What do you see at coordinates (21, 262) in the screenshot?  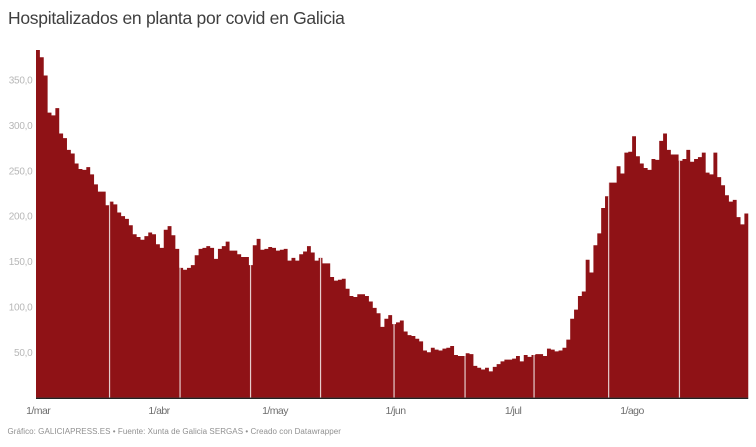 I see `svg-text: 150,0` at bounding box center [21, 262].